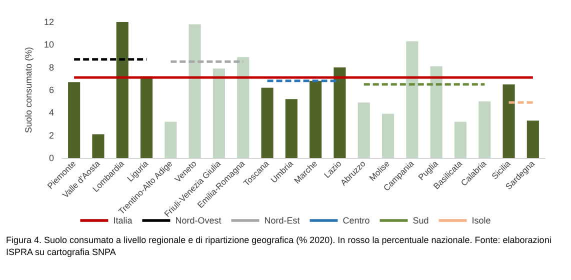  I want to click on y-tick-label: 12, so click(49, 22).